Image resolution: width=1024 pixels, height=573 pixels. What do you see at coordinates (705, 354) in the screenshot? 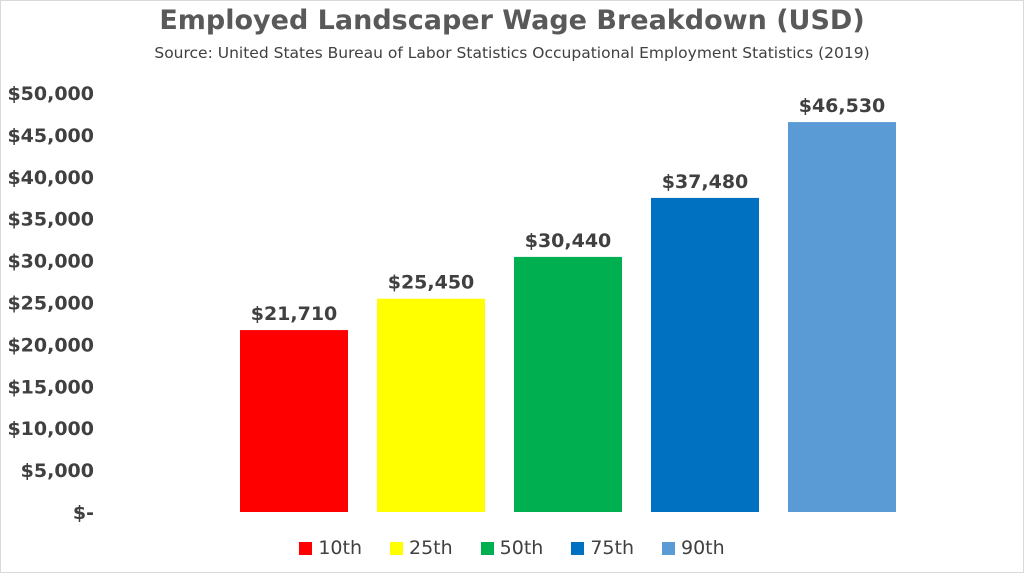
I see `bar-75th` at bounding box center [705, 354].